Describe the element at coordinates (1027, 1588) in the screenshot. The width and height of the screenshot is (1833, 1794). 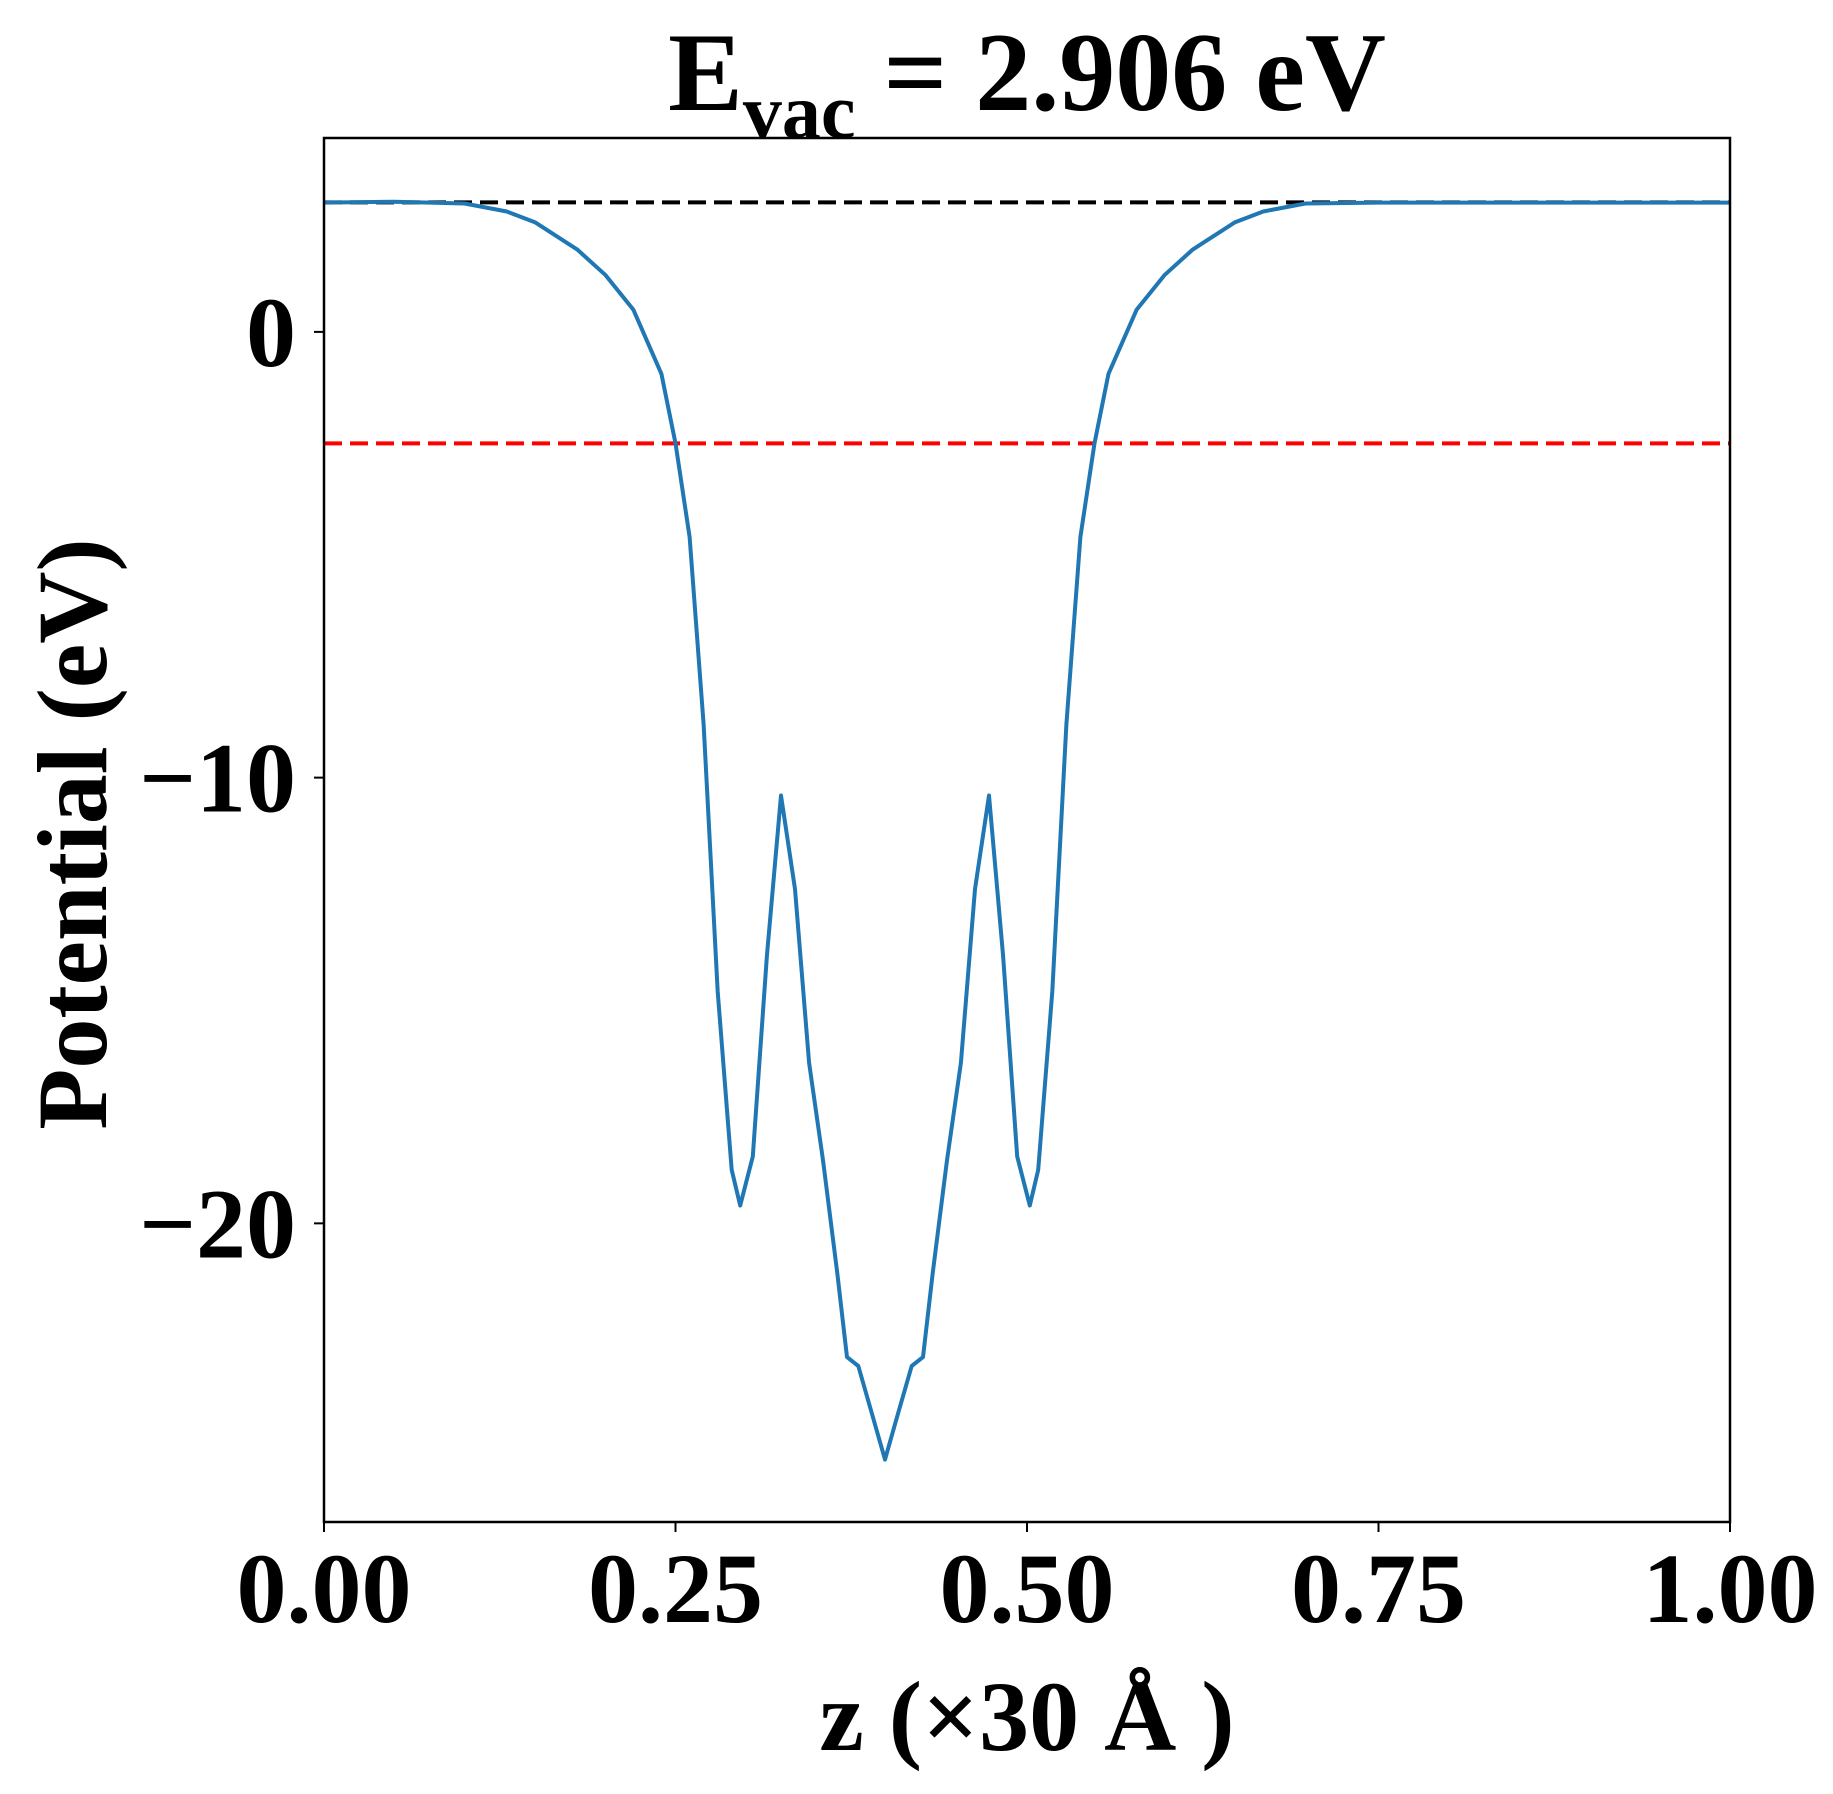
I see `x-tick-label: 0.50` at that location.